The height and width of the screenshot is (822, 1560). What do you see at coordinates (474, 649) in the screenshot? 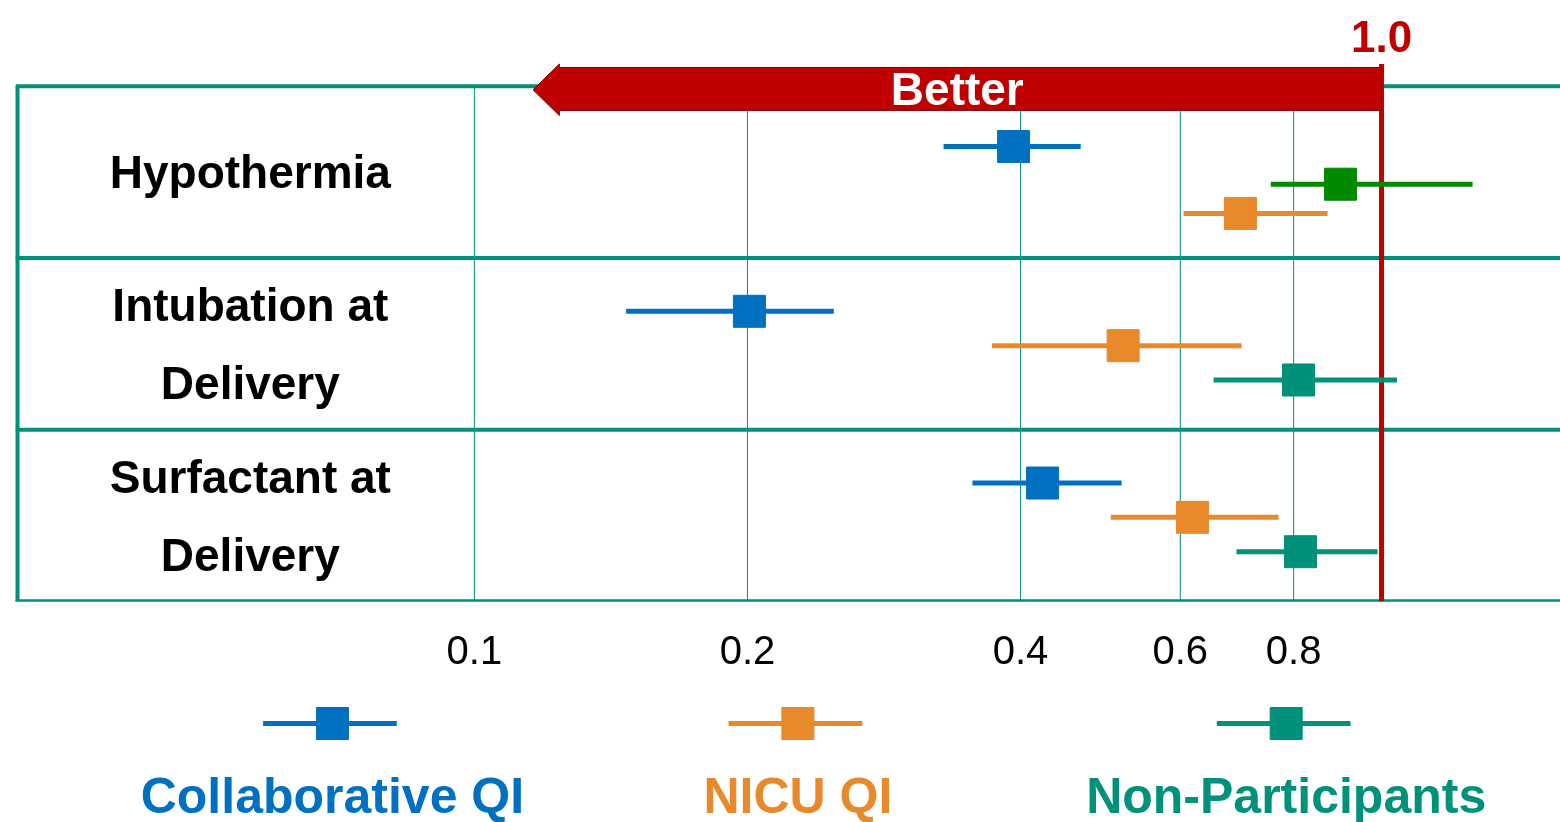
I see `x-tick-label: 0.1` at bounding box center [474, 649].